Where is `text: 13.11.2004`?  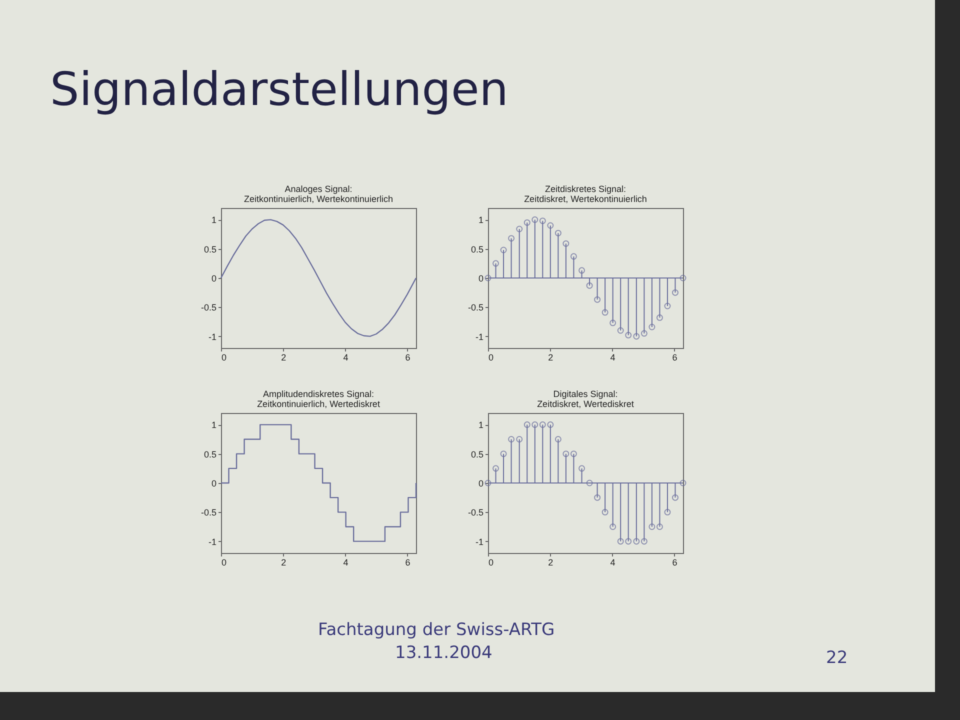
text: 13.11.2004 is located at coordinates (443, 653).